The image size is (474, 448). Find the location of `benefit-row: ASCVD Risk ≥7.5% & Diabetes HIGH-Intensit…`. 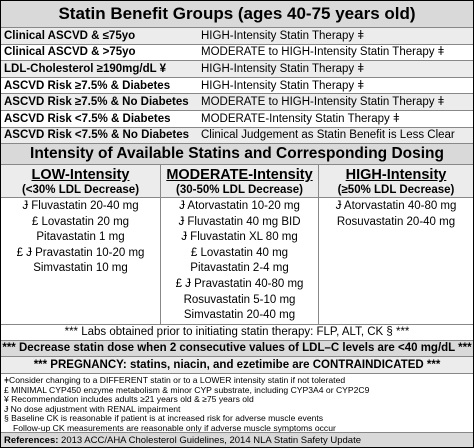

benefit-row: ASCVD Risk ≥7.5% & Diabetes HIGH-Intensit… is located at coordinates (237, 86).